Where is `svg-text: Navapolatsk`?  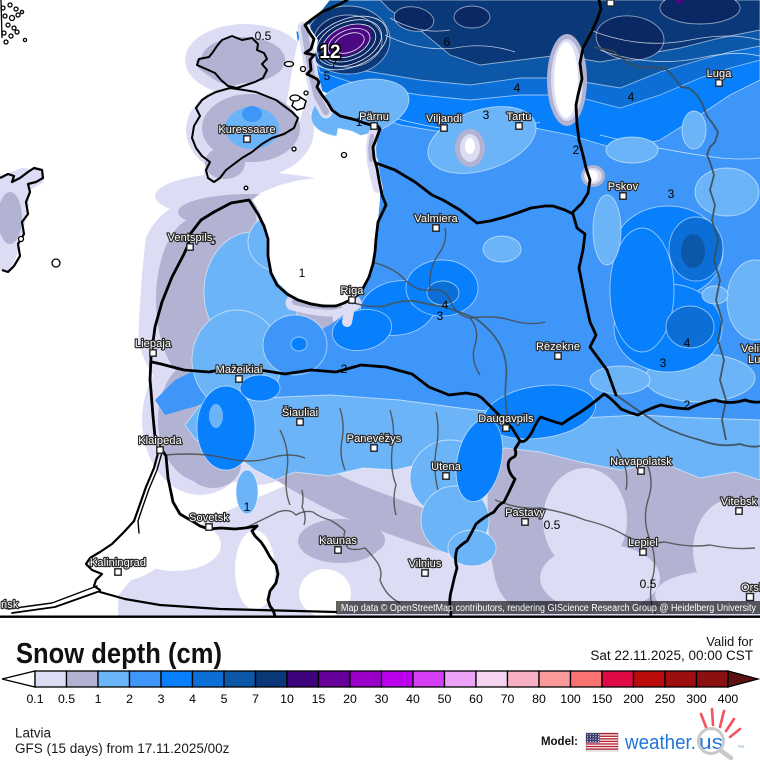
svg-text: Navapolatsk is located at coordinates (641, 462).